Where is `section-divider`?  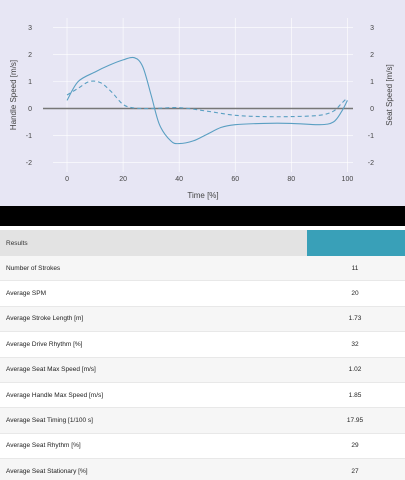
section-divider is located at coordinates (202, 216).